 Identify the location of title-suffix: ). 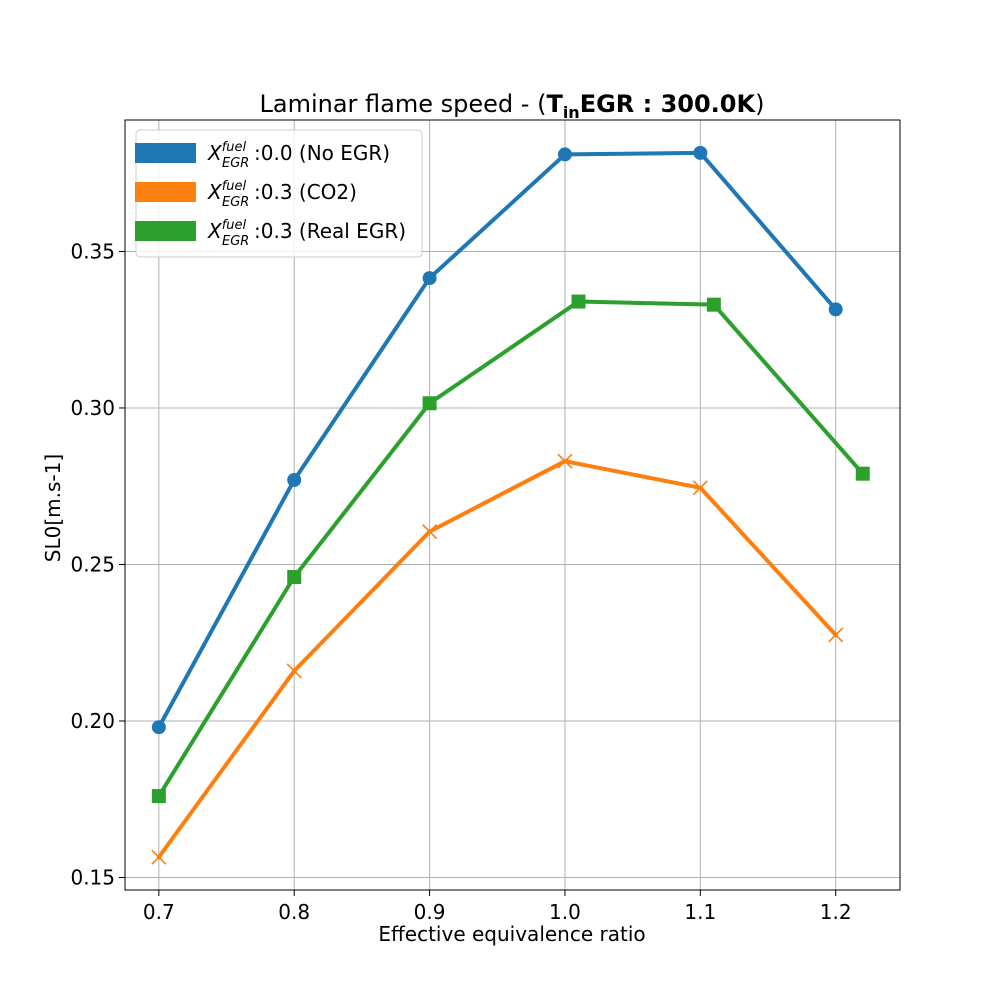
(759, 104).